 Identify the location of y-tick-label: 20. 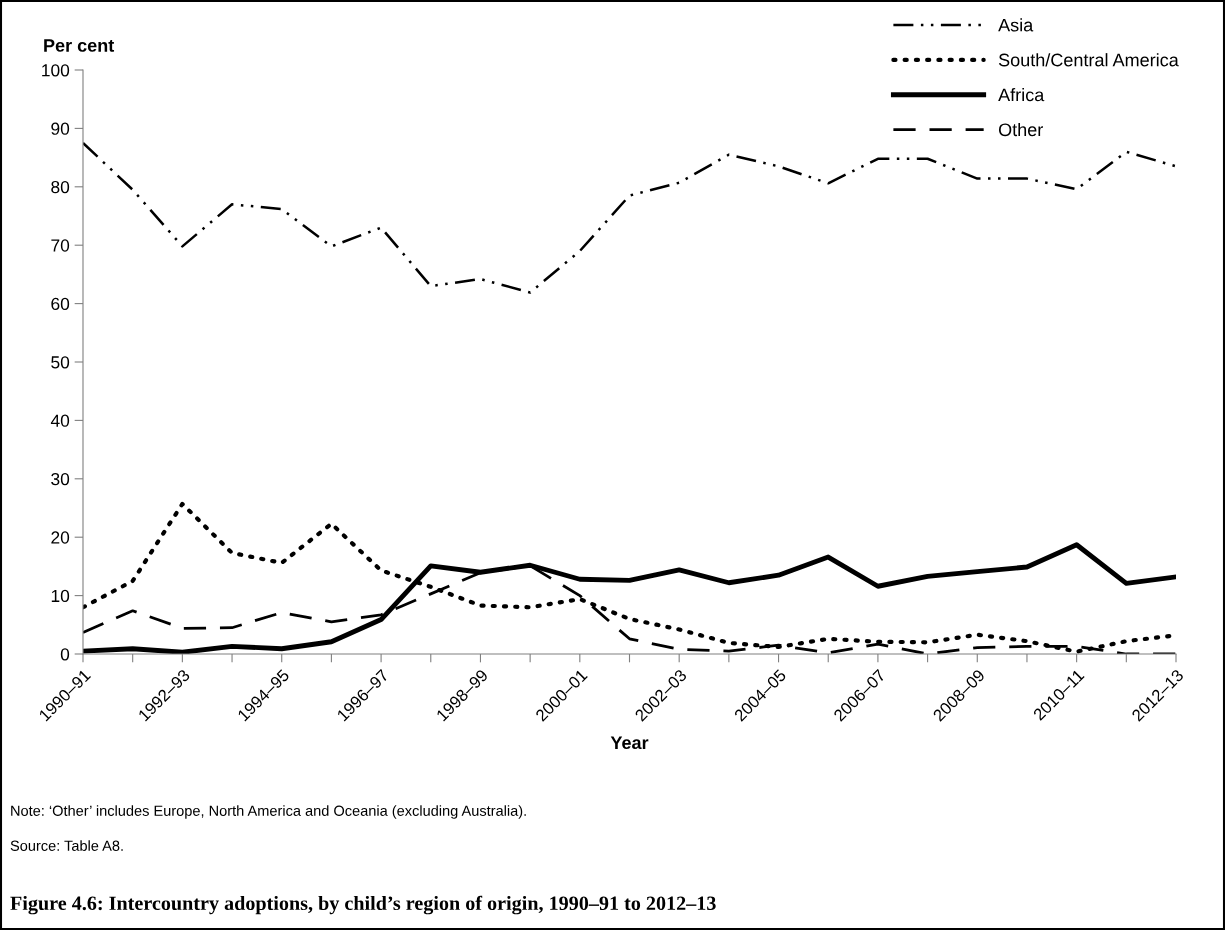
(60, 537).